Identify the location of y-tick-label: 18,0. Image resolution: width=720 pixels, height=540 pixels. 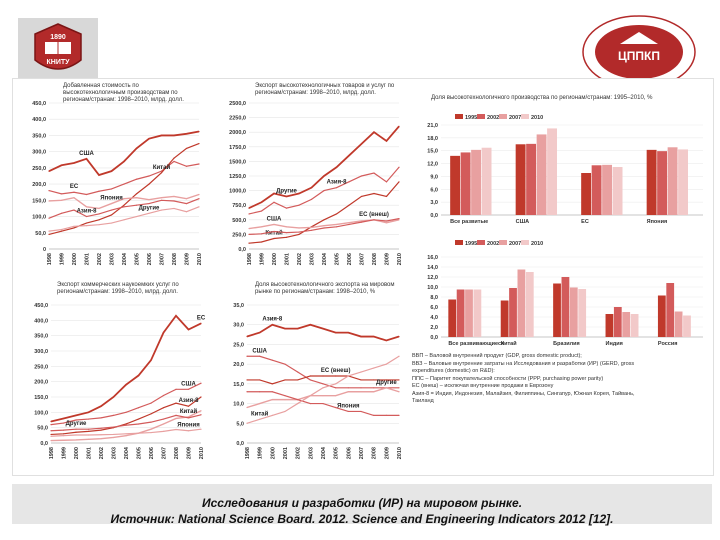
(432, 139).